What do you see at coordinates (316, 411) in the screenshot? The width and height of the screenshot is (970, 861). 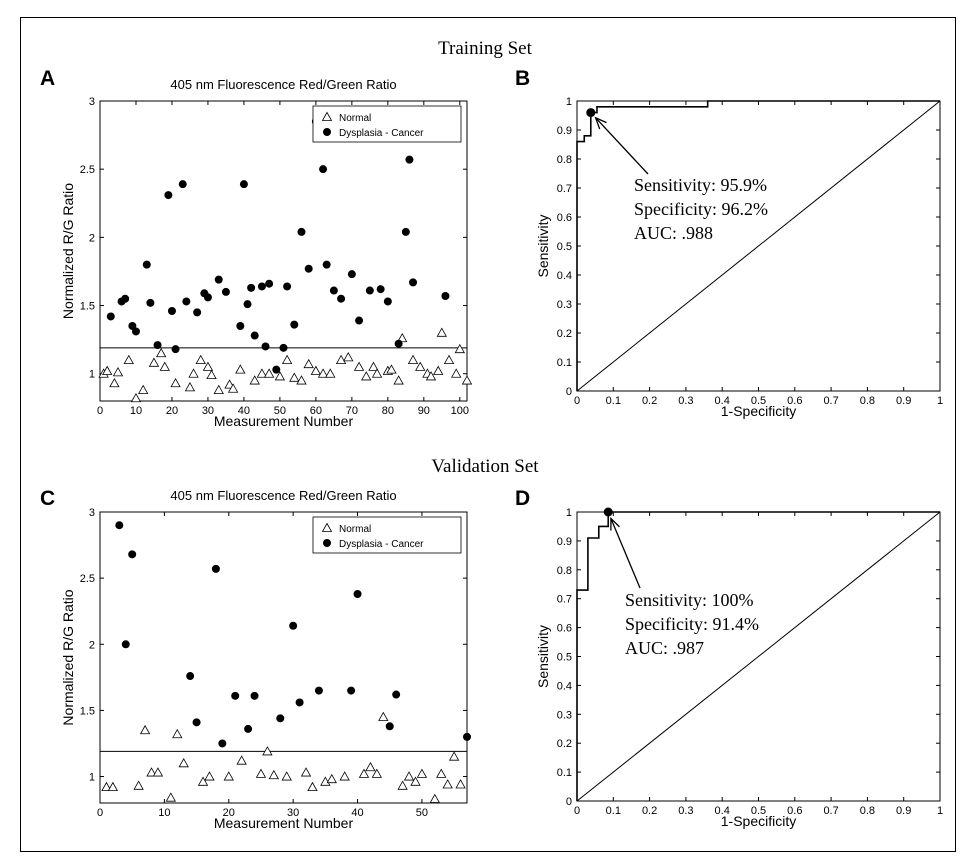 I see `x-tick-label: 60` at bounding box center [316, 411].